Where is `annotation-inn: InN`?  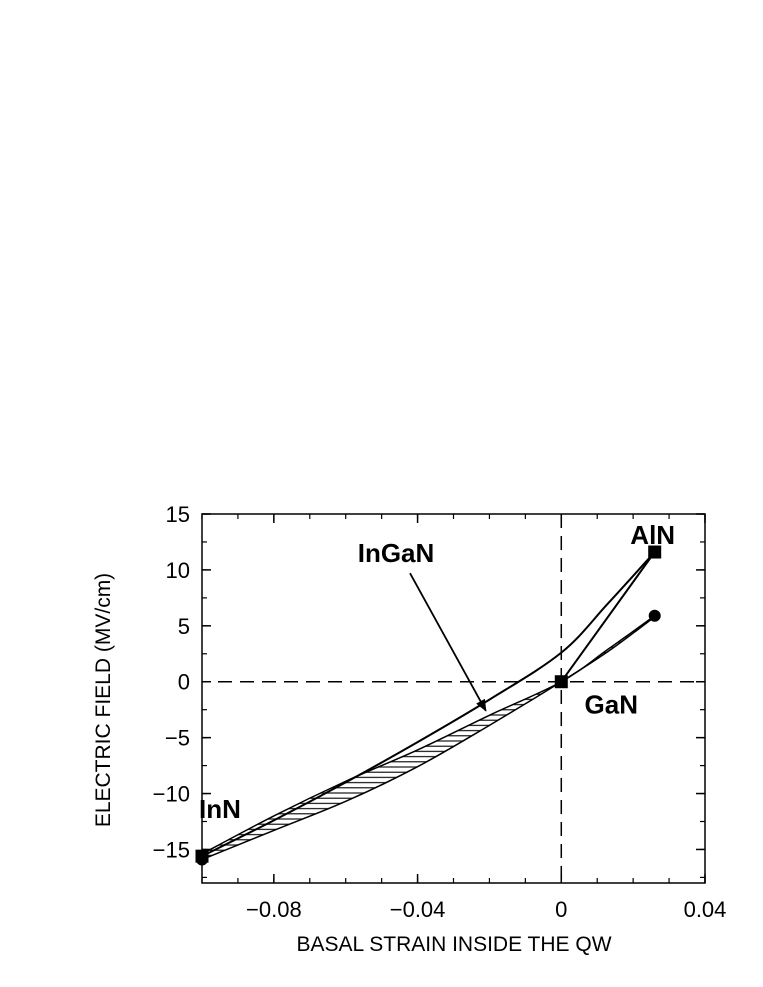 annotation-inn: InN is located at coordinates (220, 809).